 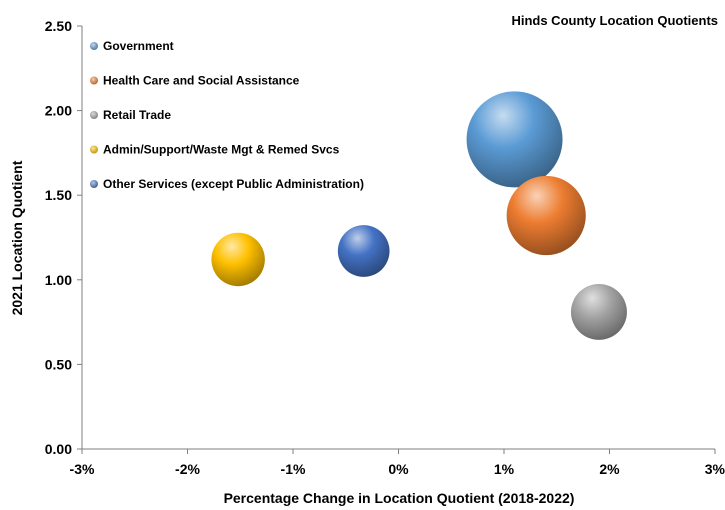 What do you see at coordinates (17, 237) in the screenshot?
I see `y-axis-title: 2021 Location Quotient` at bounding box center [17, 237].